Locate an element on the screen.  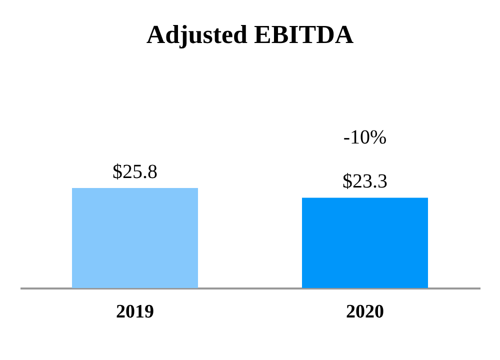
text: -10% is located at coordinates (365, 137).